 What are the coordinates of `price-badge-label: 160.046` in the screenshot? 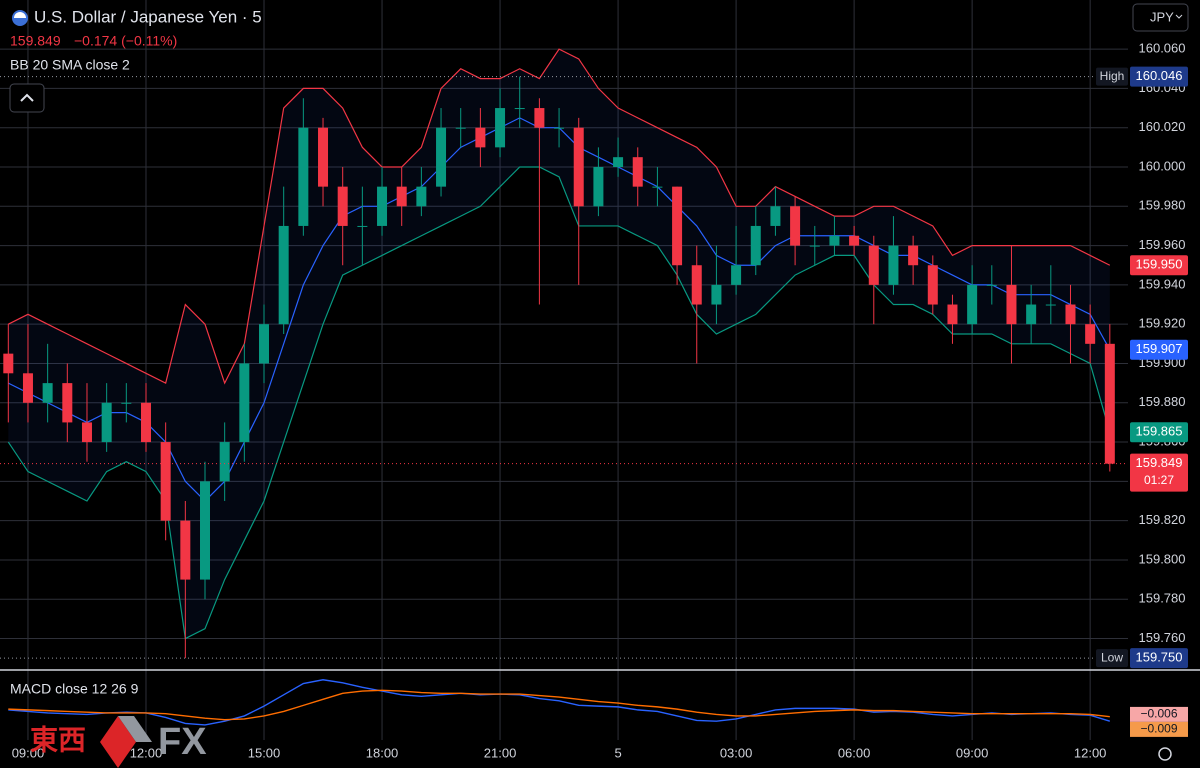 It's located at (1159, 75).